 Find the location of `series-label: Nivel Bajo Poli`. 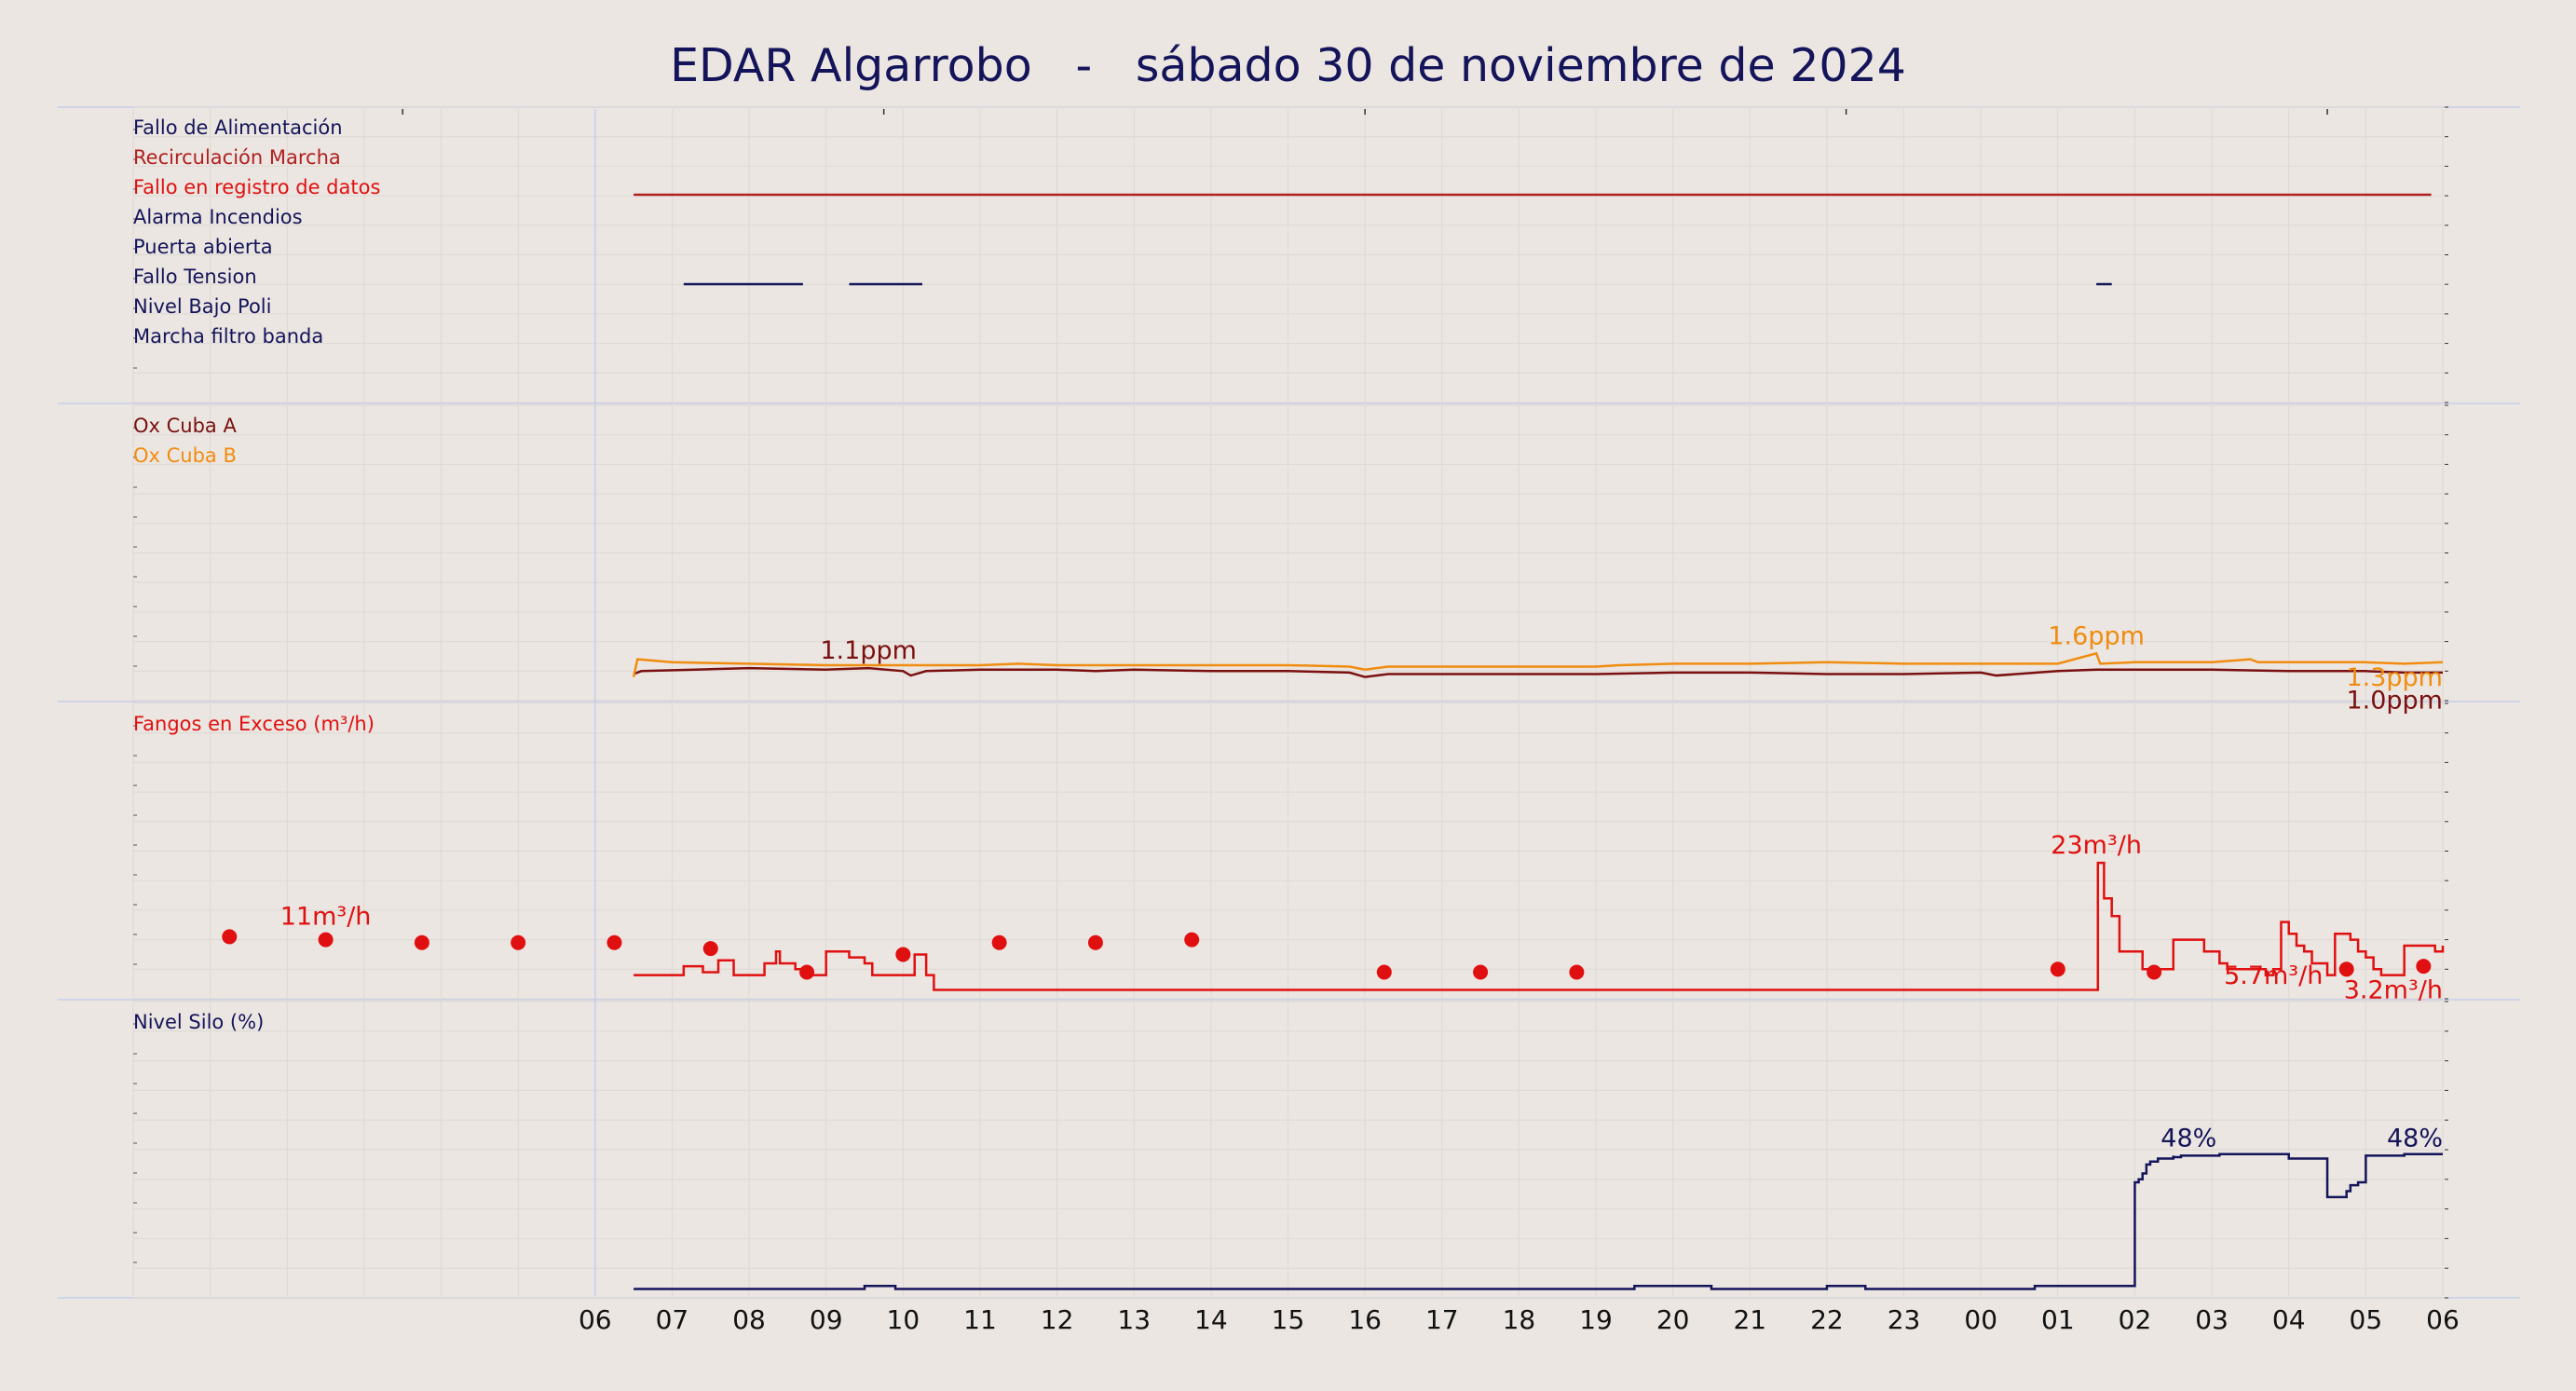

series-label: Nivel Bajo Poli is located at coordinates (202, 306).